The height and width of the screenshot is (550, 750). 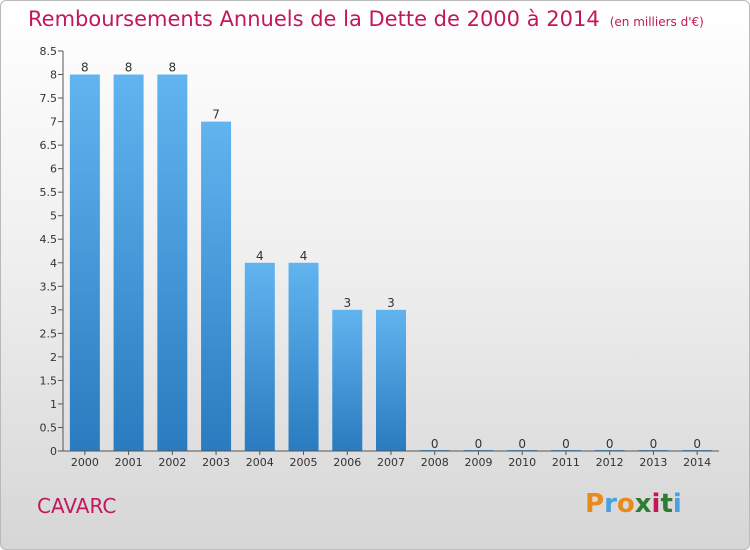 I want to click on x-tick-label-2001: 2001, so click(x=129, y=462).